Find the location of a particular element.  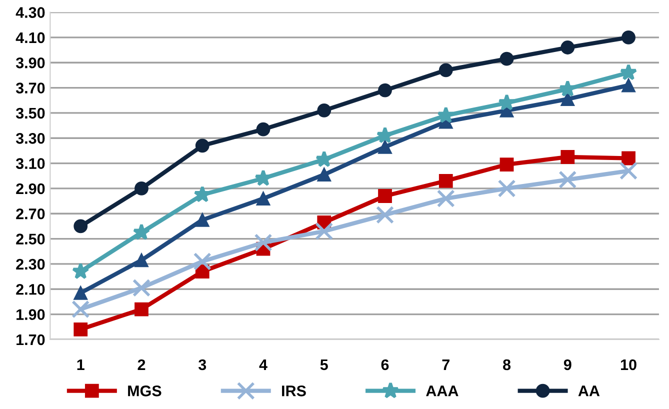

x-tick-label: 9 is located at coordinates (568, 364).